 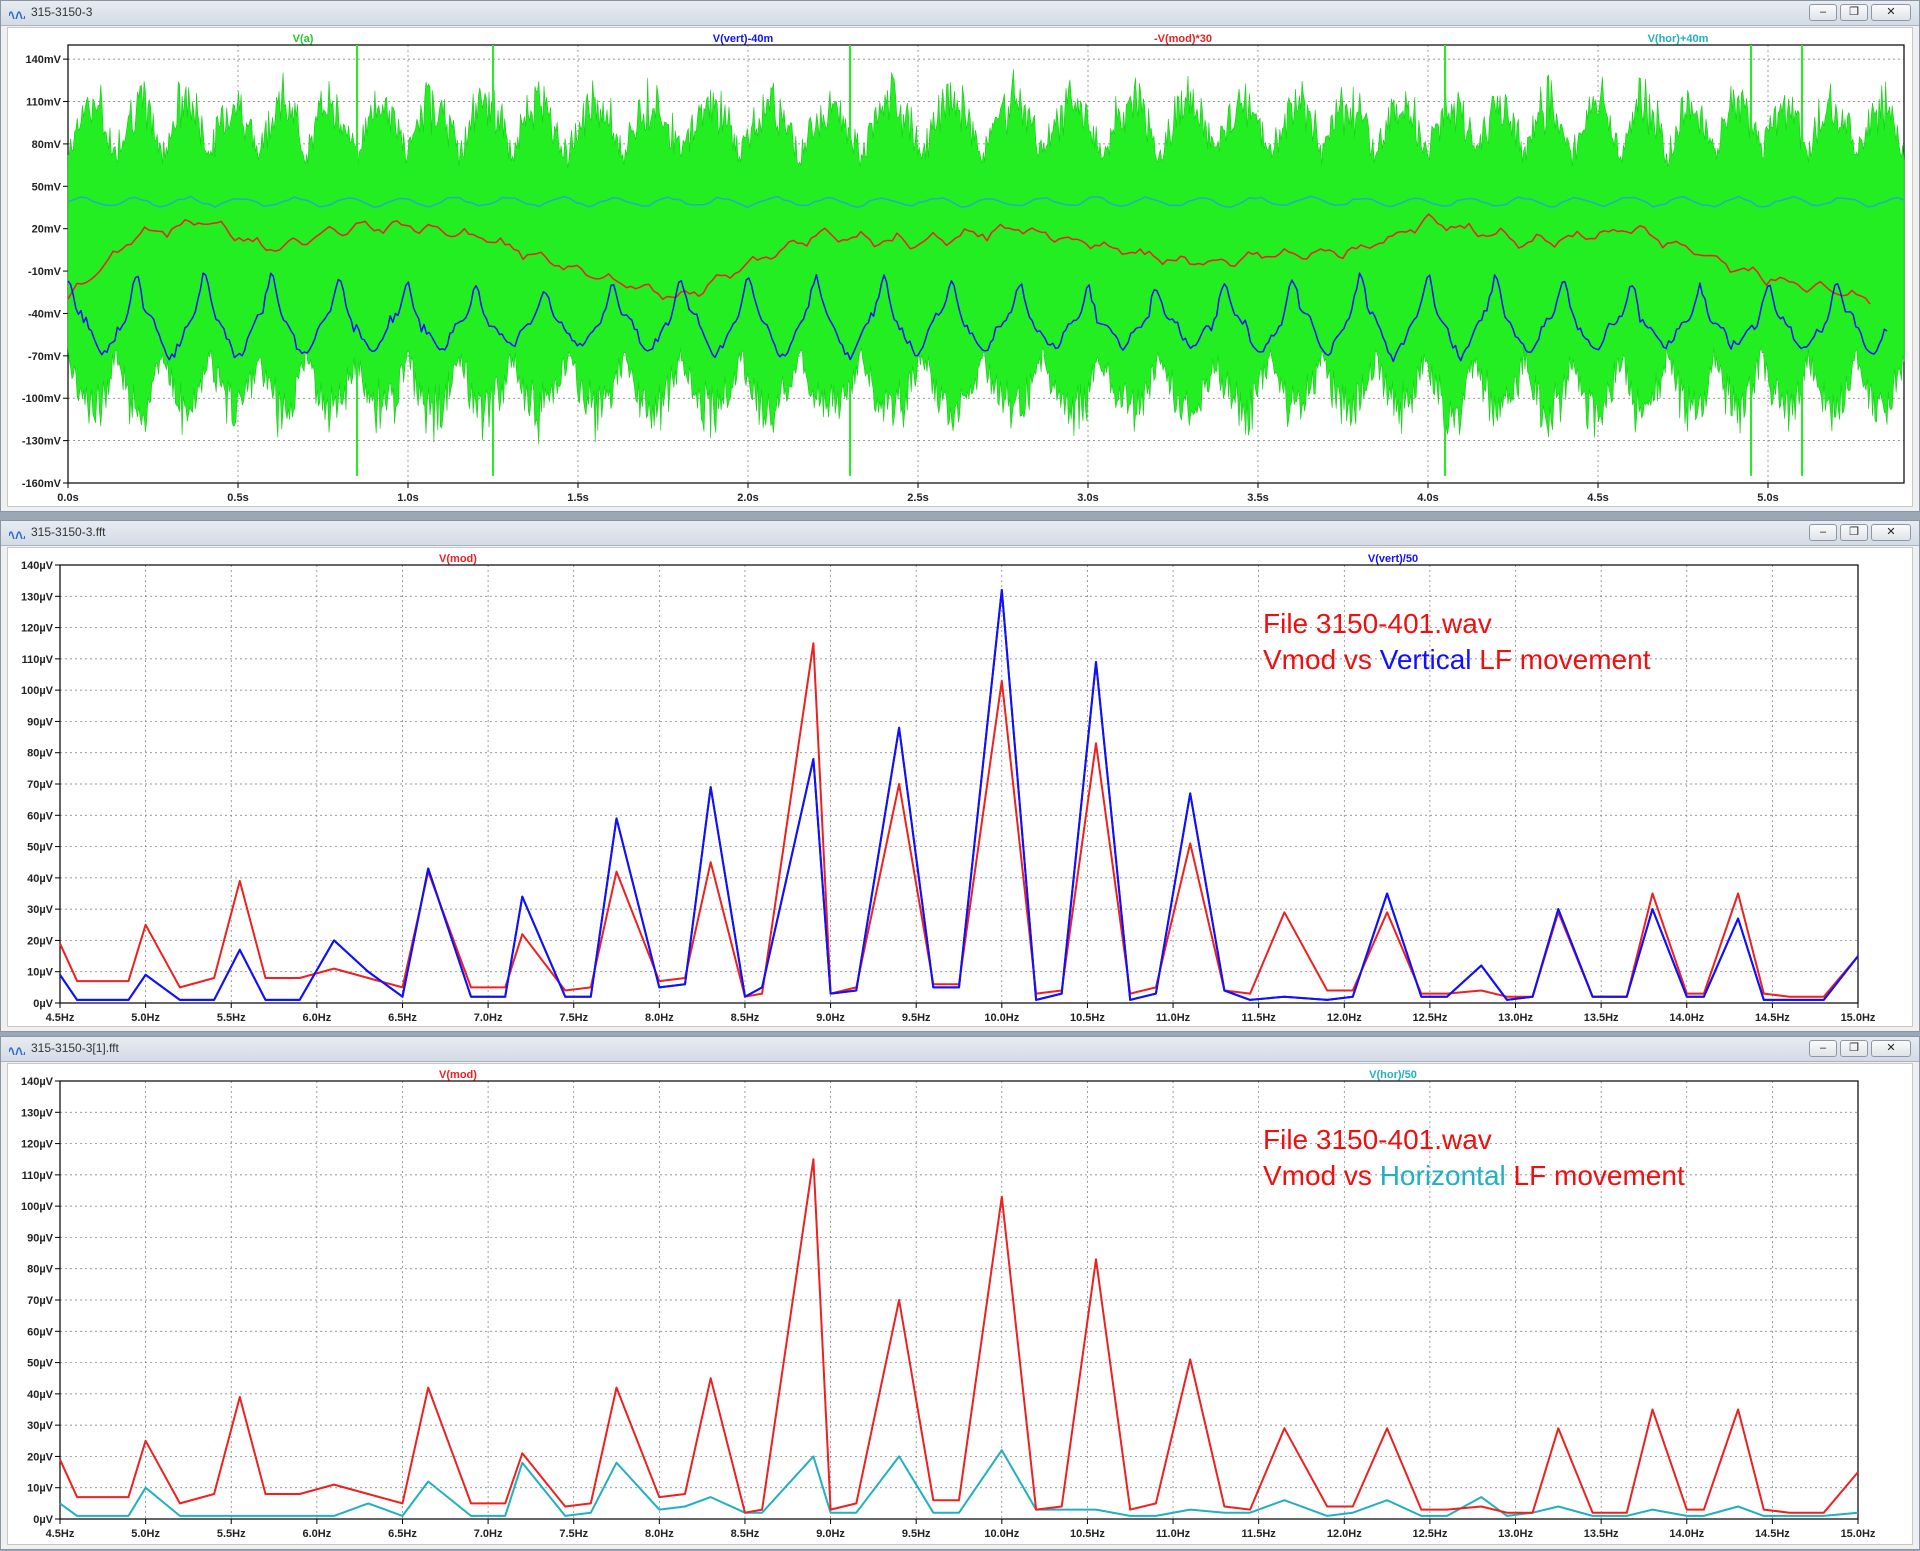 What do you see at coordinates (67, 498) in the screenshot?
I see `x-tick-label: 0.0s` at bounding box center [67, 498].